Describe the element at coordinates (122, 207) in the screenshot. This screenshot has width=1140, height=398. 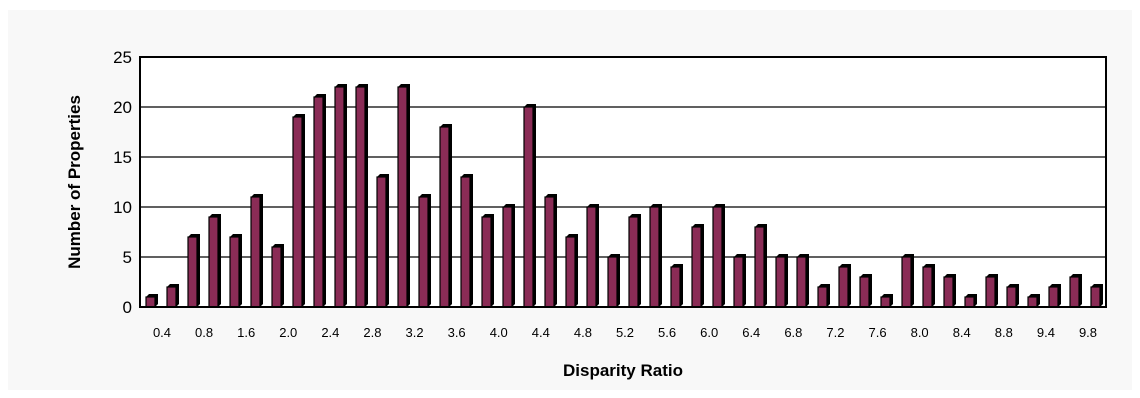
I see `y-tick-label: 10` at that location.